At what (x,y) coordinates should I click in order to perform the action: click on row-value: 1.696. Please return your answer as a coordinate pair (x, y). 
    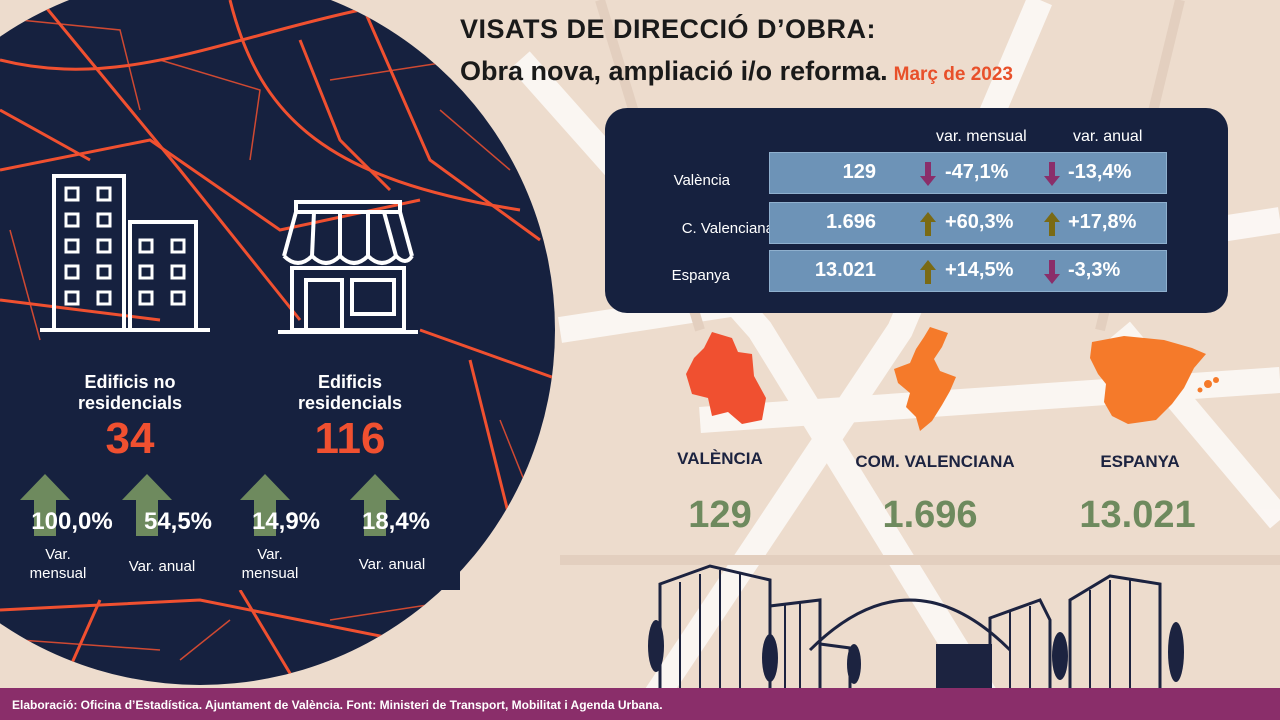
    Looking at the image, I should click on (850, 222).